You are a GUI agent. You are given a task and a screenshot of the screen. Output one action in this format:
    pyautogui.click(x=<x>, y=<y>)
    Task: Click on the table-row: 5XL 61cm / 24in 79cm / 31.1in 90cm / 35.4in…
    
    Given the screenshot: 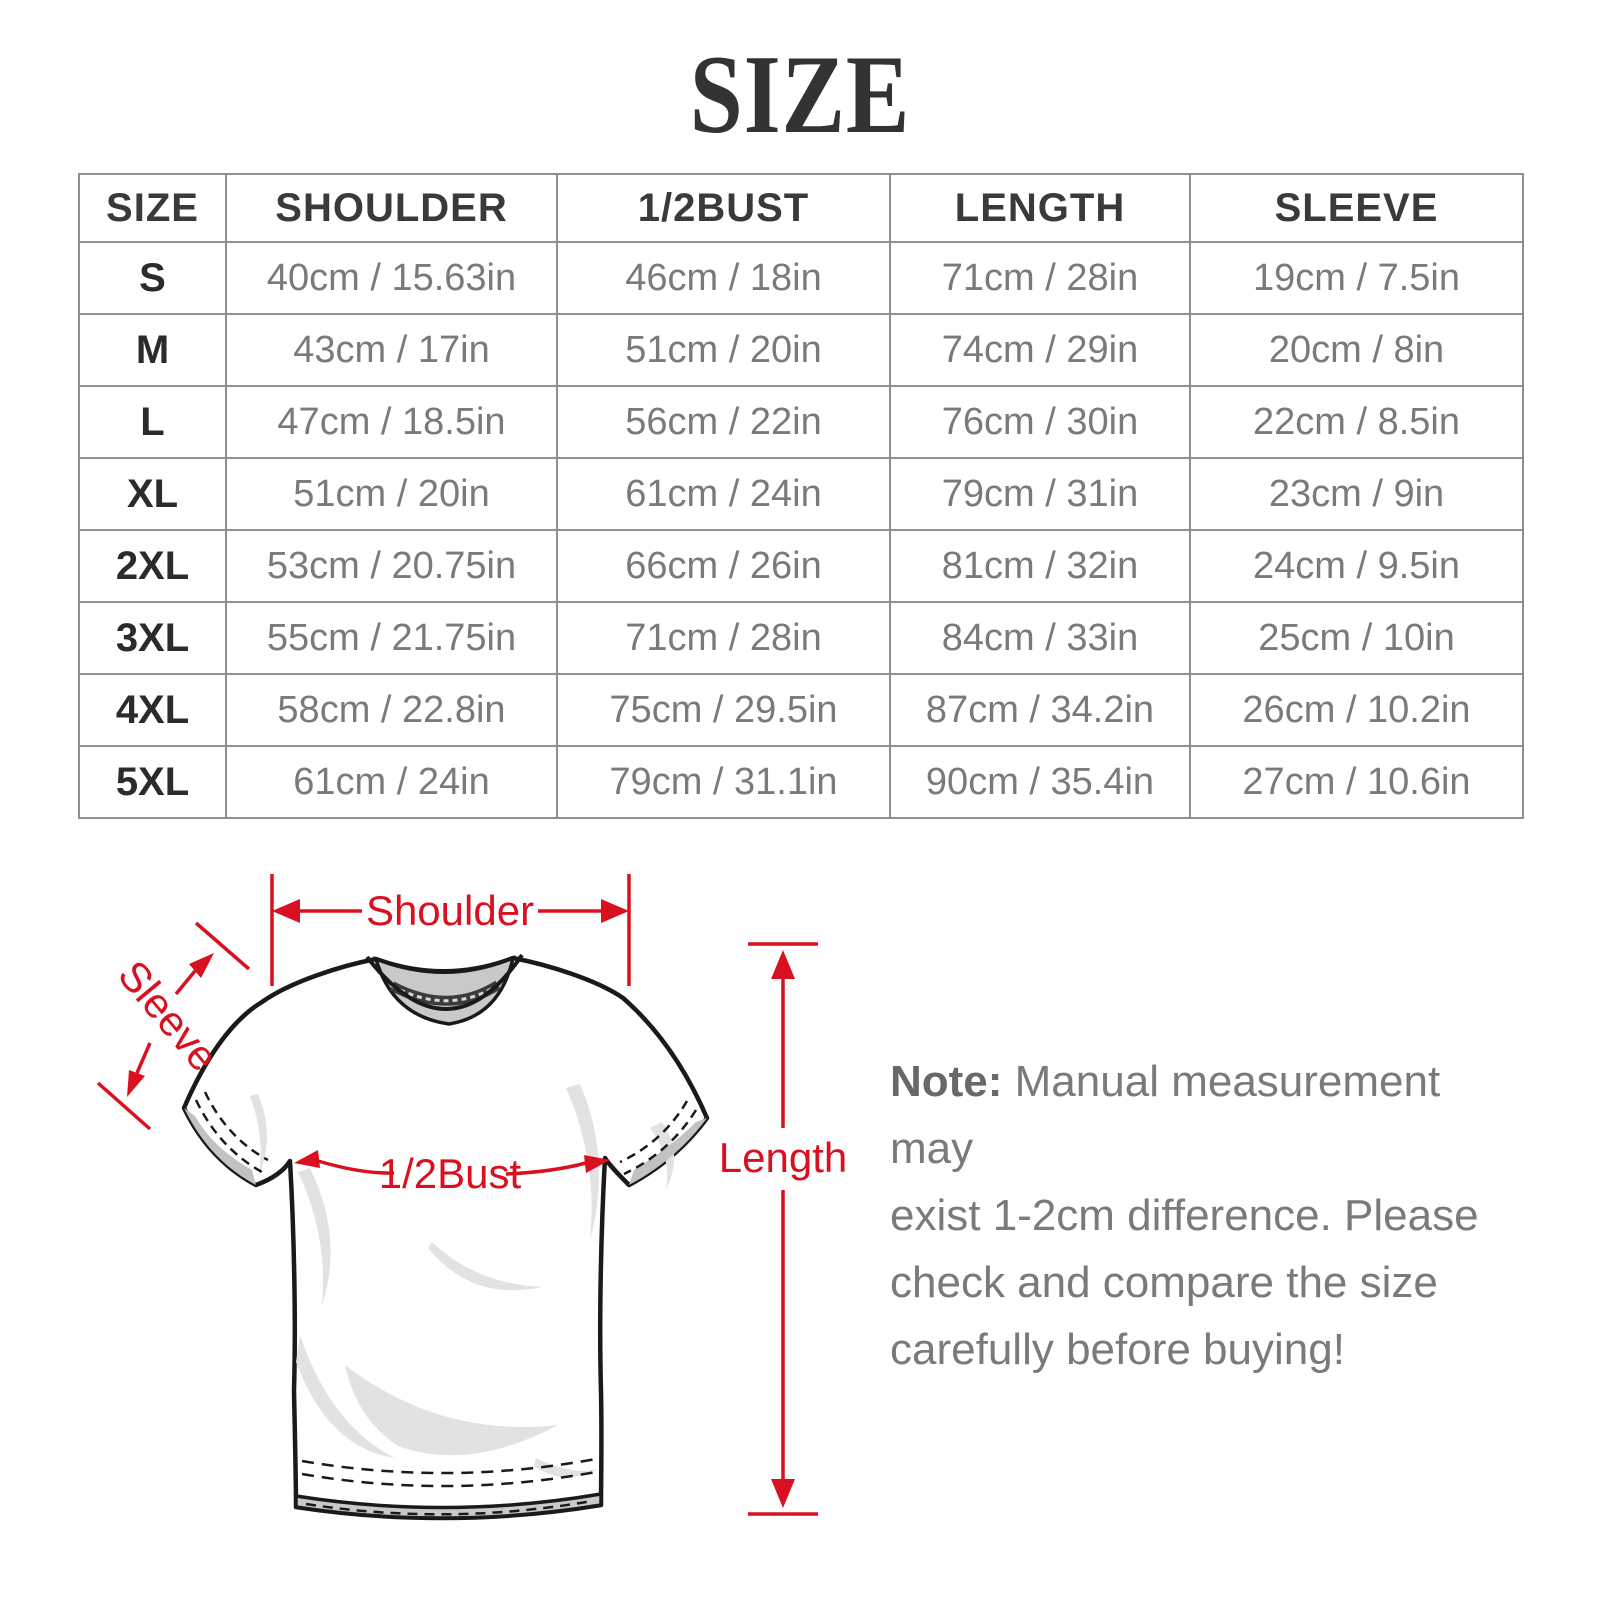 What is the action you would take?
    pyautogui.click(x=801, y=782)
    